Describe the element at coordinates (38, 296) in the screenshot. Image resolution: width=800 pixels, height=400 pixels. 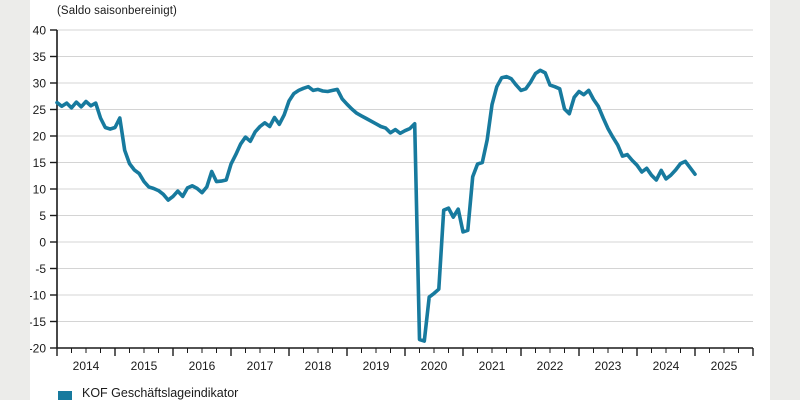
I see `y-tick-label: -10` at that location.